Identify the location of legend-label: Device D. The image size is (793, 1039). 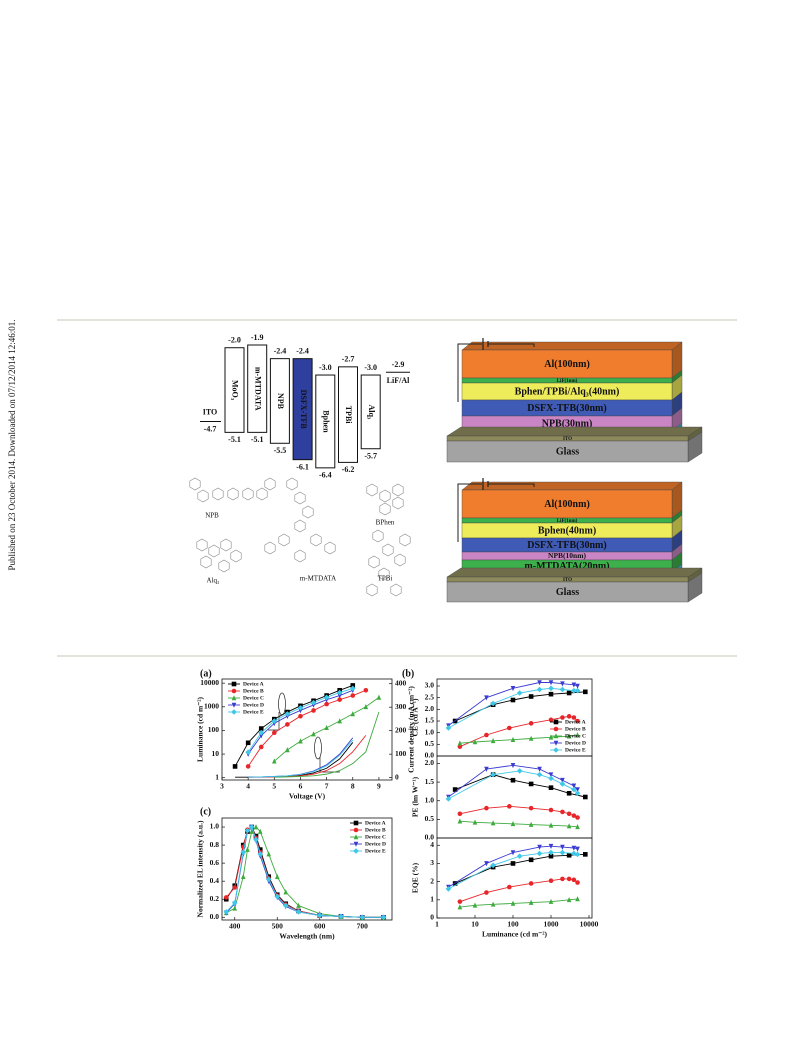
(375, 844).